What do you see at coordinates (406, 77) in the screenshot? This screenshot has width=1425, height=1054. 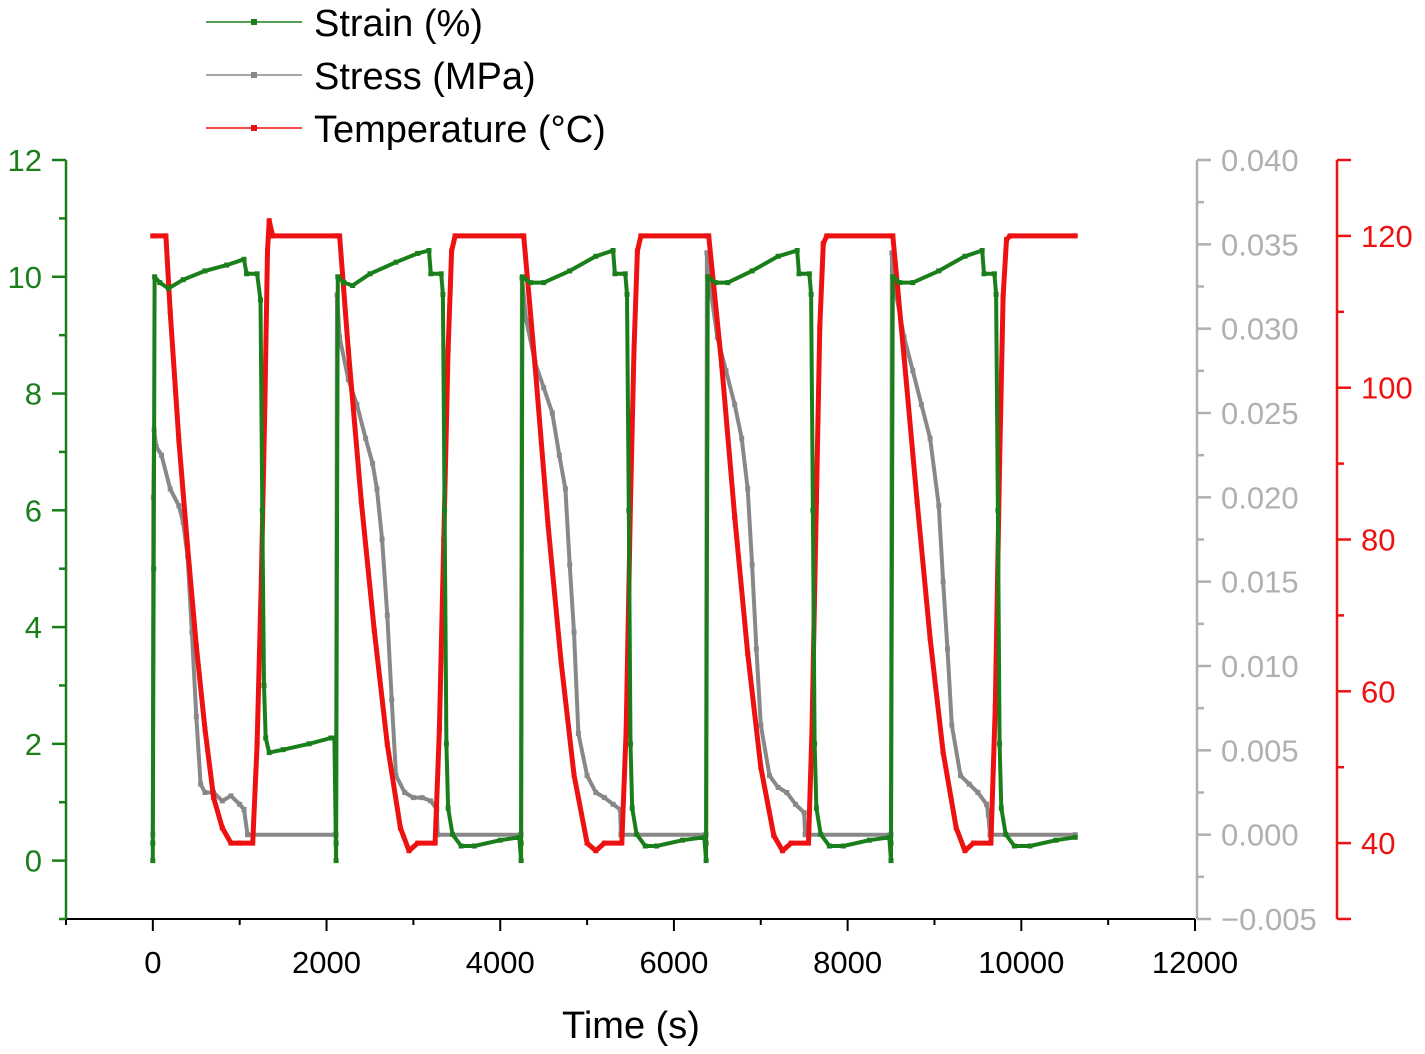 I see `legend: Strain (%) Stress (MPa) Temperature (°C)` at bounding box center [406, 77].